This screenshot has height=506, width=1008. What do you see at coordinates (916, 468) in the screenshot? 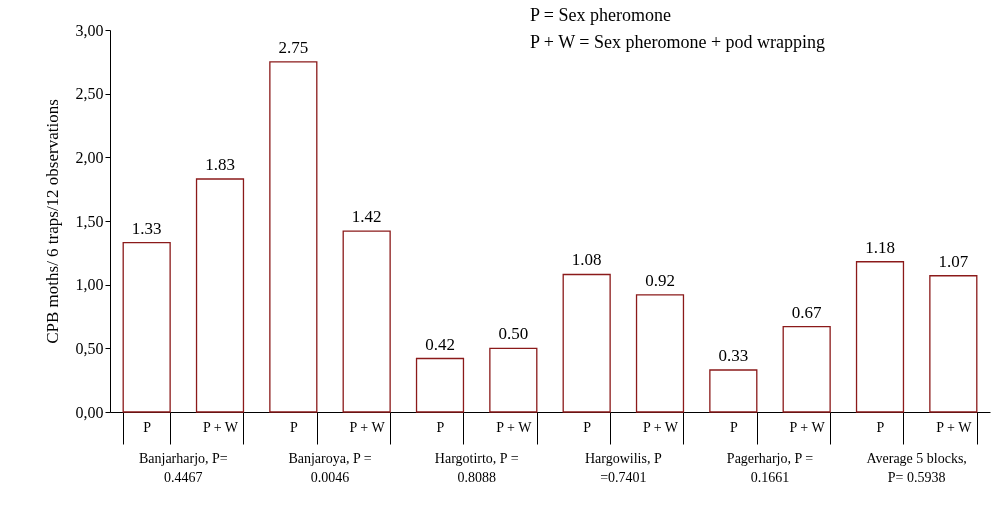
I see `text: Average 5 blocks, P= 0.5938` at bounding box center [916, 468].